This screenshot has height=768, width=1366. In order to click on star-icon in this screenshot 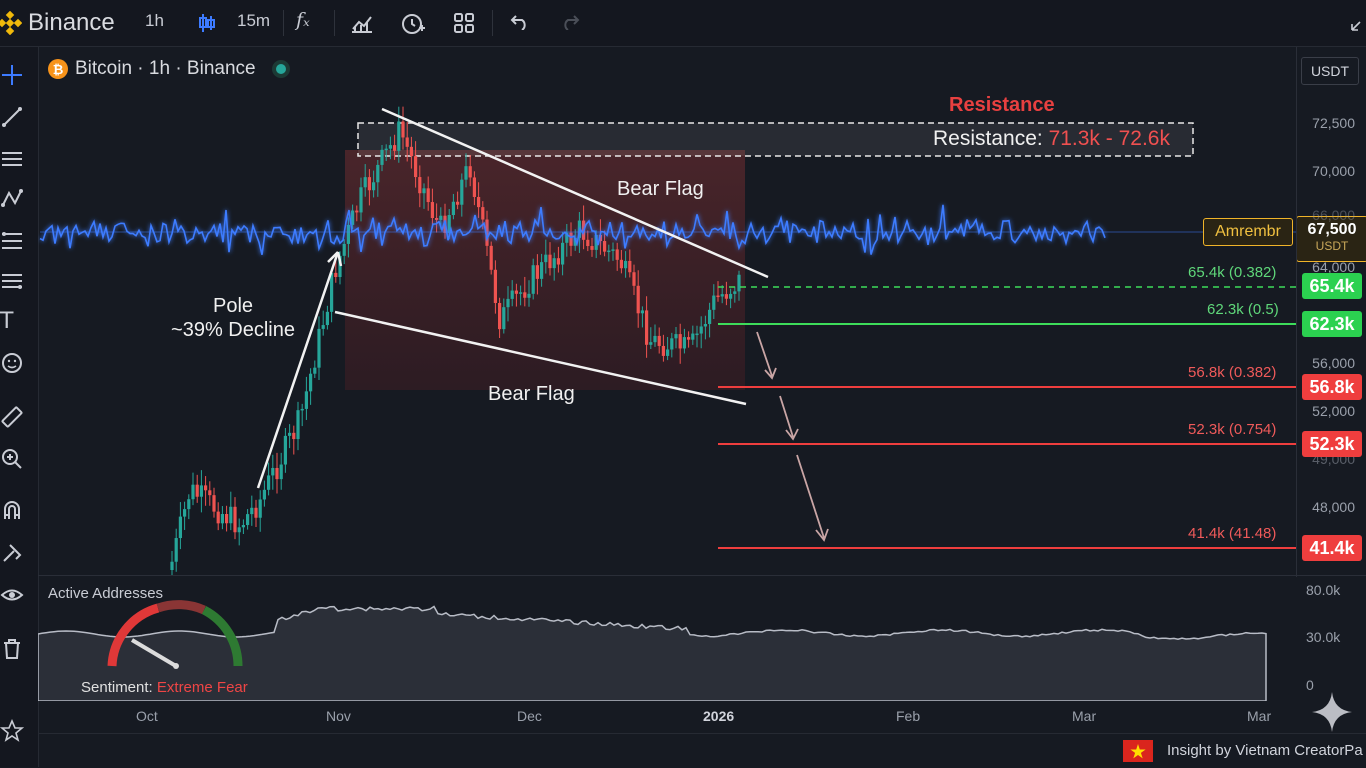, I will do `click(12, 731)`.